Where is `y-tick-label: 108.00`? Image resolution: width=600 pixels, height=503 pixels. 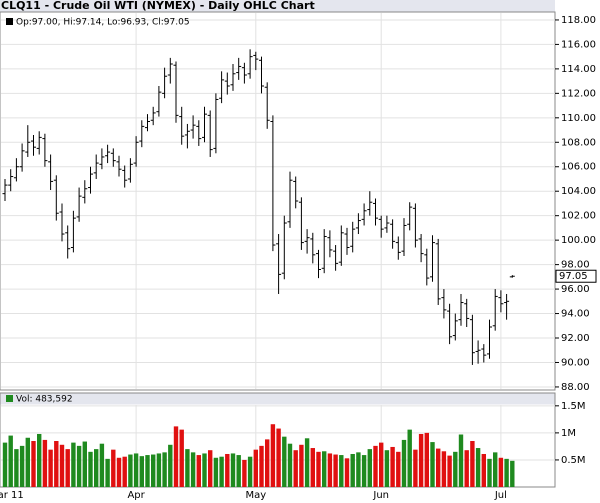 y-tick-label: 108.00 is located at coordinates (578, 142).